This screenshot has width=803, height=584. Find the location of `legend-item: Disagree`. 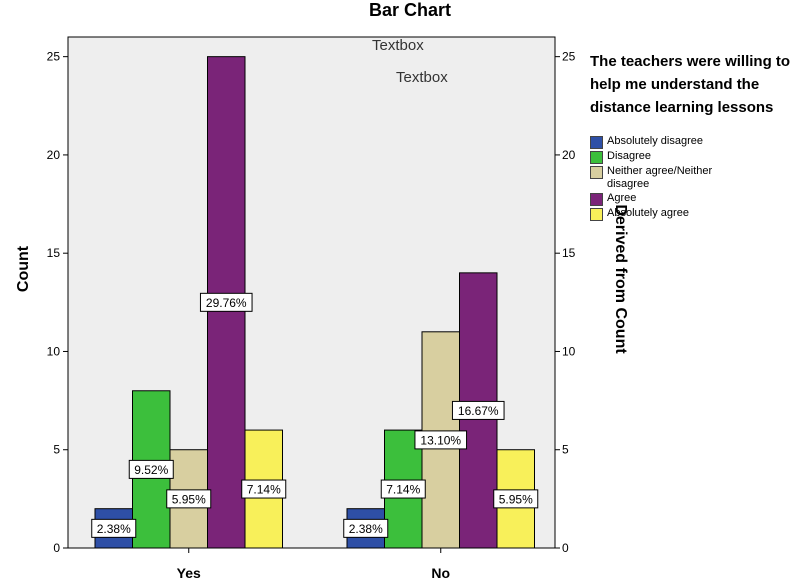

legend-item: Disagree is located at coordinates (695, 157).